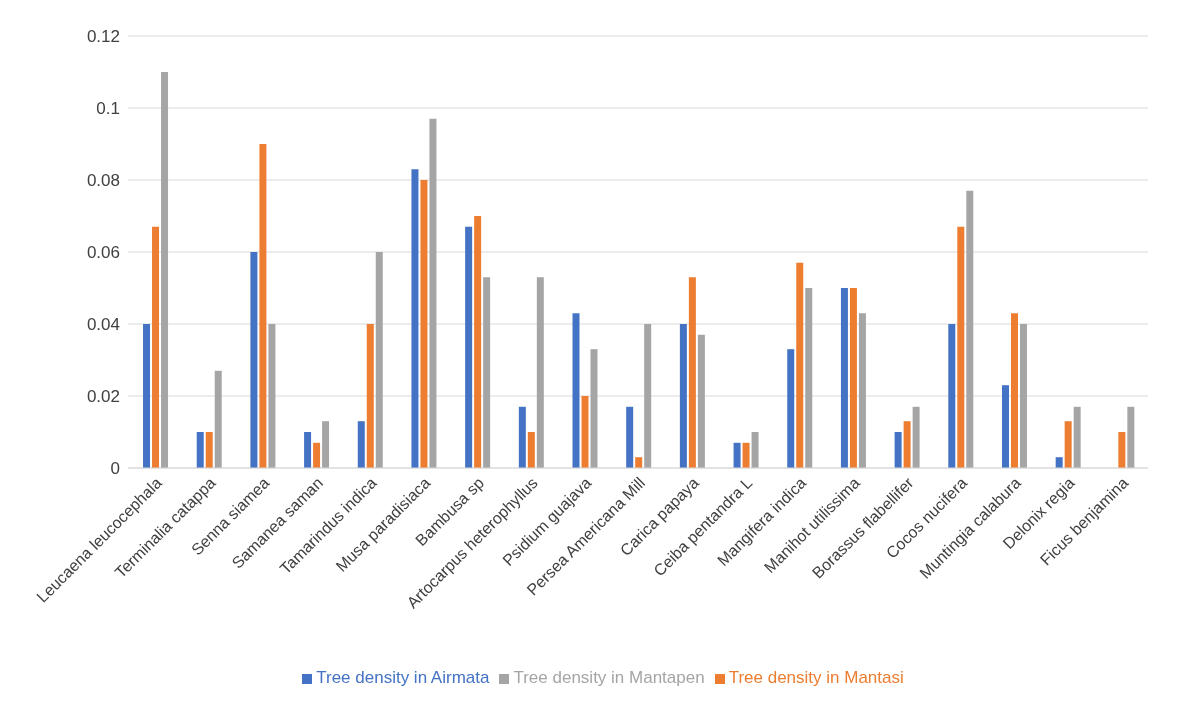 This screenshot has width=1180, height=713. Describe the element at coordinates (103, 253) in the screenshot. I see `y-tick-label: 0.06` at that location.